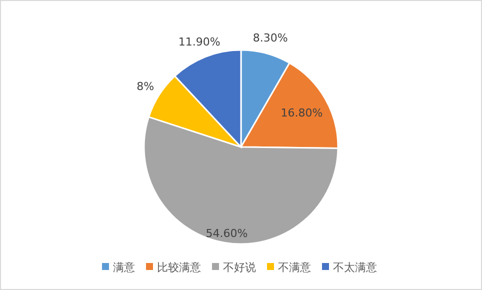 This screenshot has width=482, height=290. Describe the element at coordinates (145, 86) in the screenshot. I see `data-label: 8%` at that location.